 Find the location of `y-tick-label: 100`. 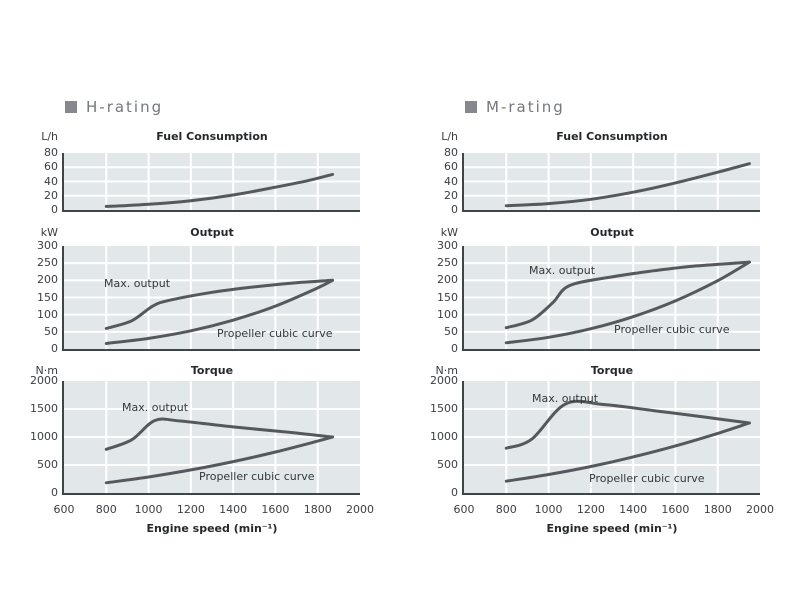

y-tick-label: 100 is located at coordinates (47, 314).